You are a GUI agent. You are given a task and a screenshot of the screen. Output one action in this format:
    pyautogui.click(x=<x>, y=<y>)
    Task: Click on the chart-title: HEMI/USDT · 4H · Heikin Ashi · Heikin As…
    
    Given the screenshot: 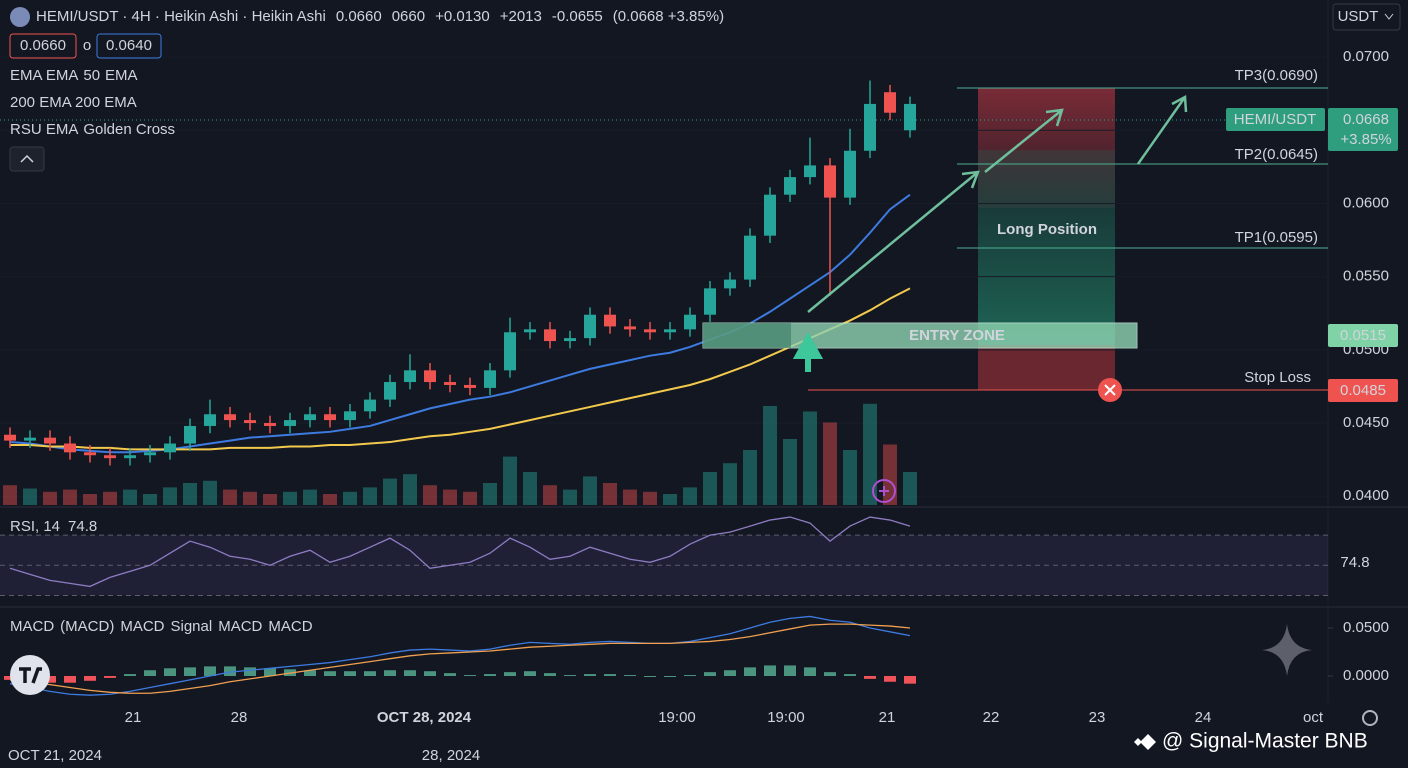 What is the action you would take?
    pyautogui.click(x=181, y=16)
    